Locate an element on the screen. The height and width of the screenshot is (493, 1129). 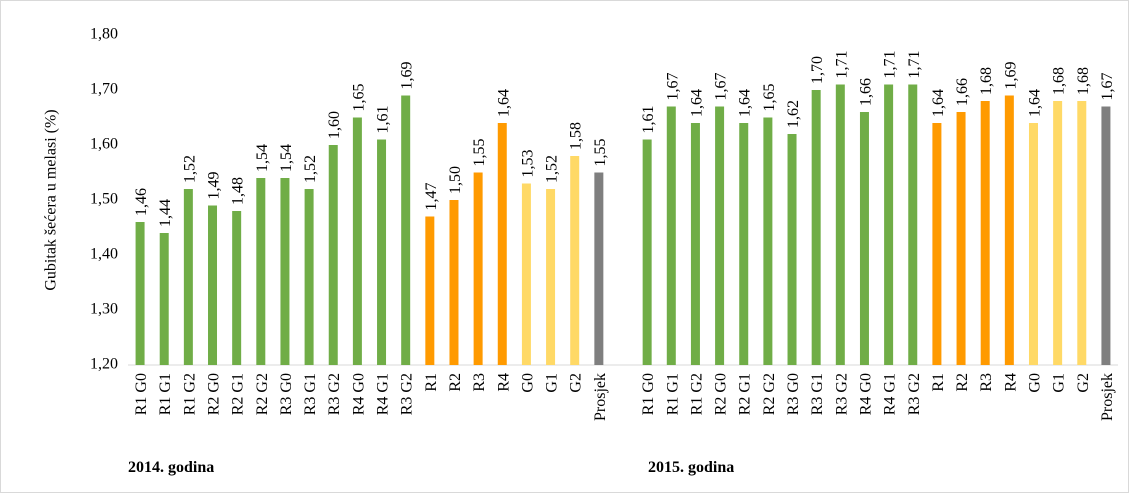
y-tick-label: 1,40 is located at coordinates (104, 254).